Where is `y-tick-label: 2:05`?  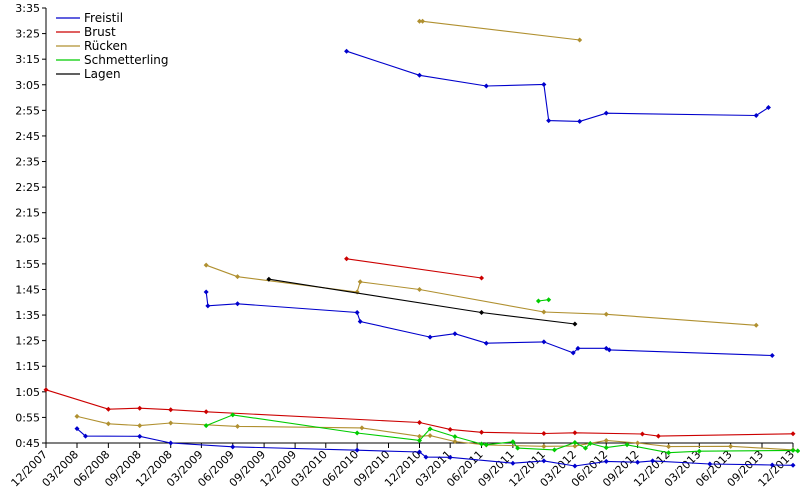
y-tick-label: 2:05 is located at coordinates (27, 238).